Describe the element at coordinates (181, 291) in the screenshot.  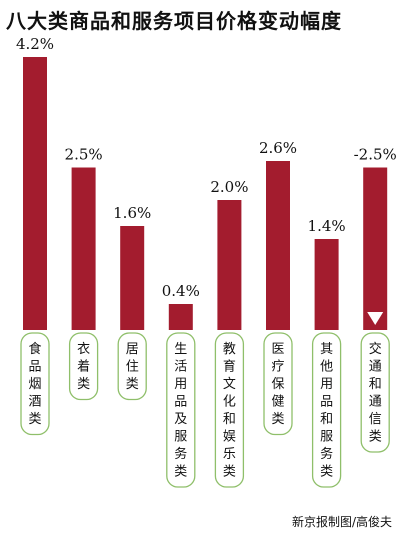
I see `value-label-4: 0.4%` at that location.